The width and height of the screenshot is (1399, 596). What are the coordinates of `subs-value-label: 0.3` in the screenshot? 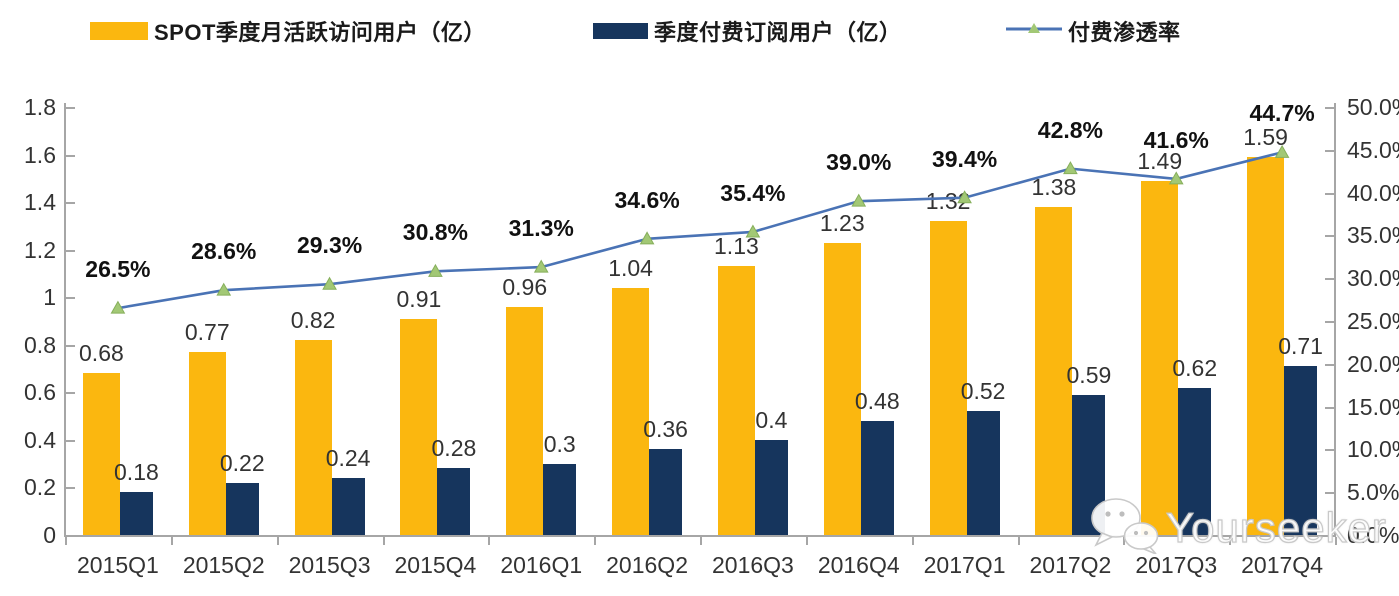 It's located at (559, 443).